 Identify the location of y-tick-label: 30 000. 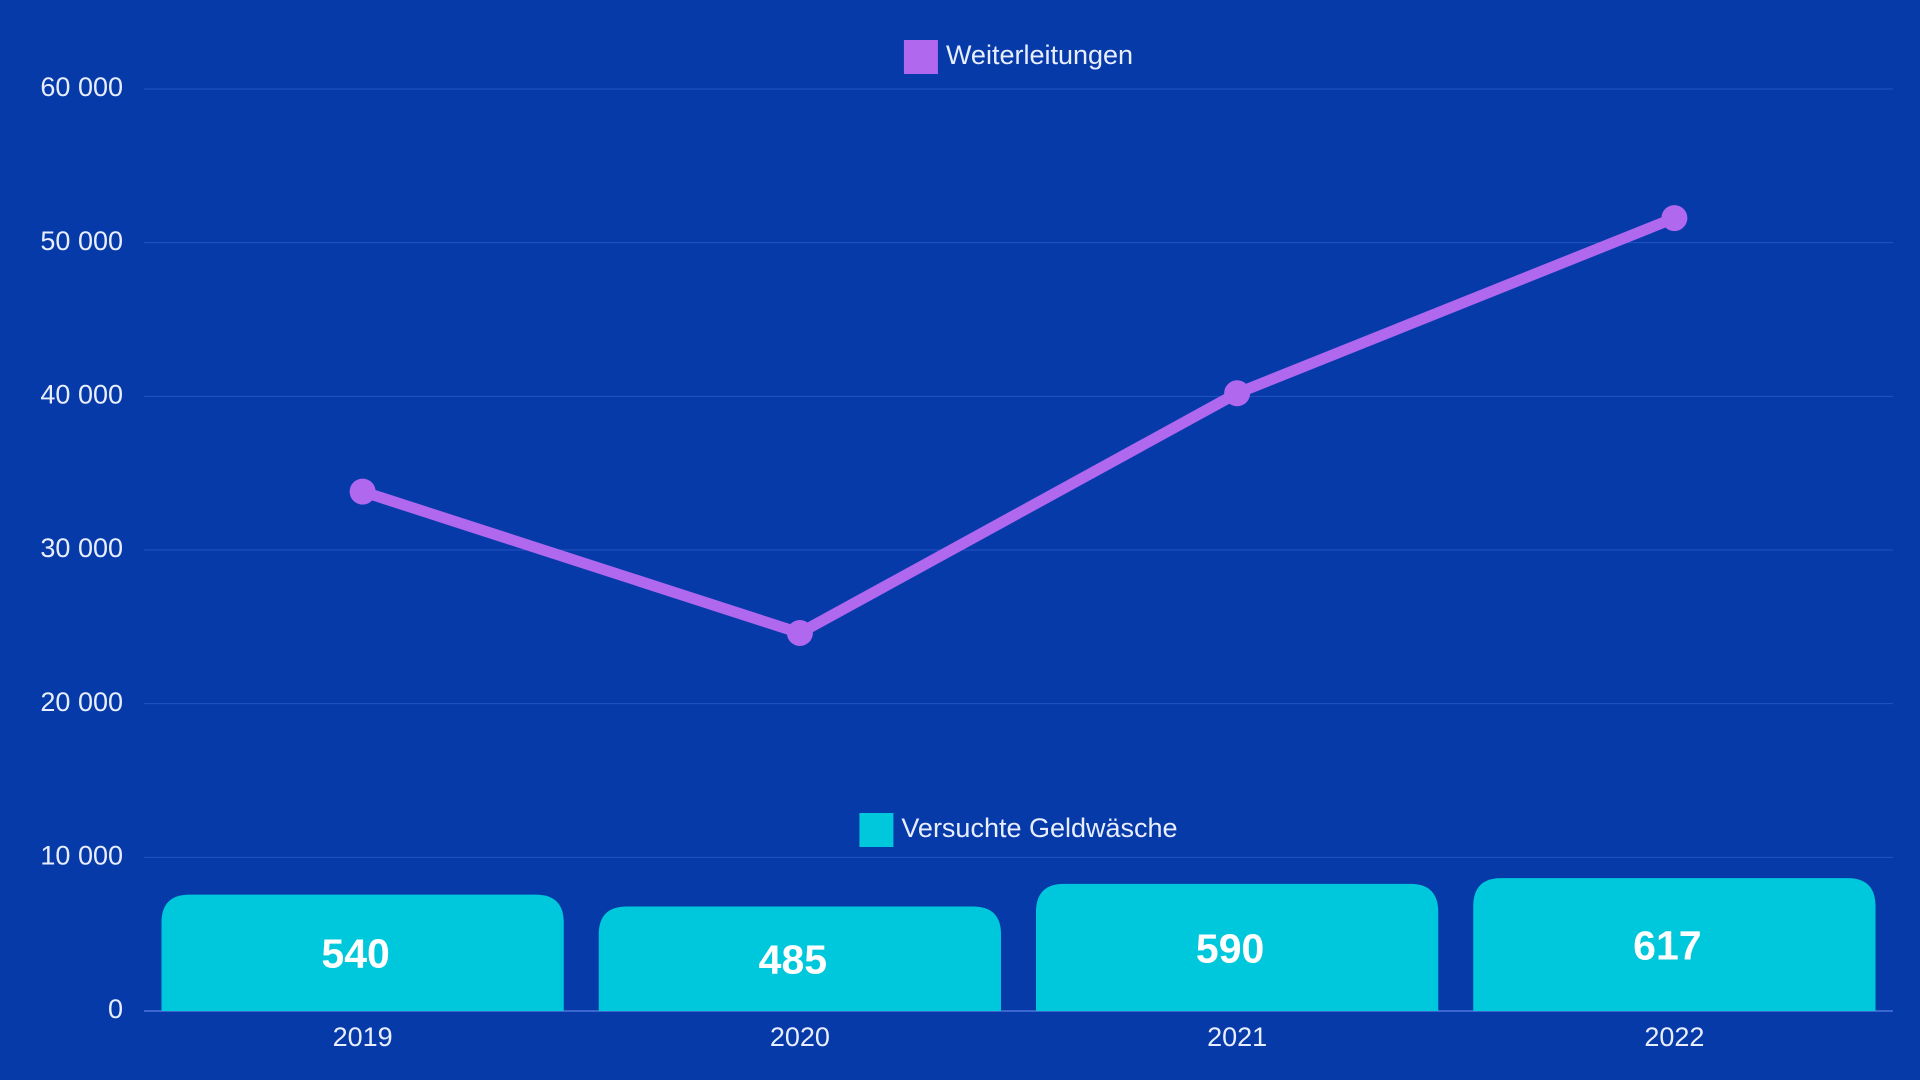
(81, 548).